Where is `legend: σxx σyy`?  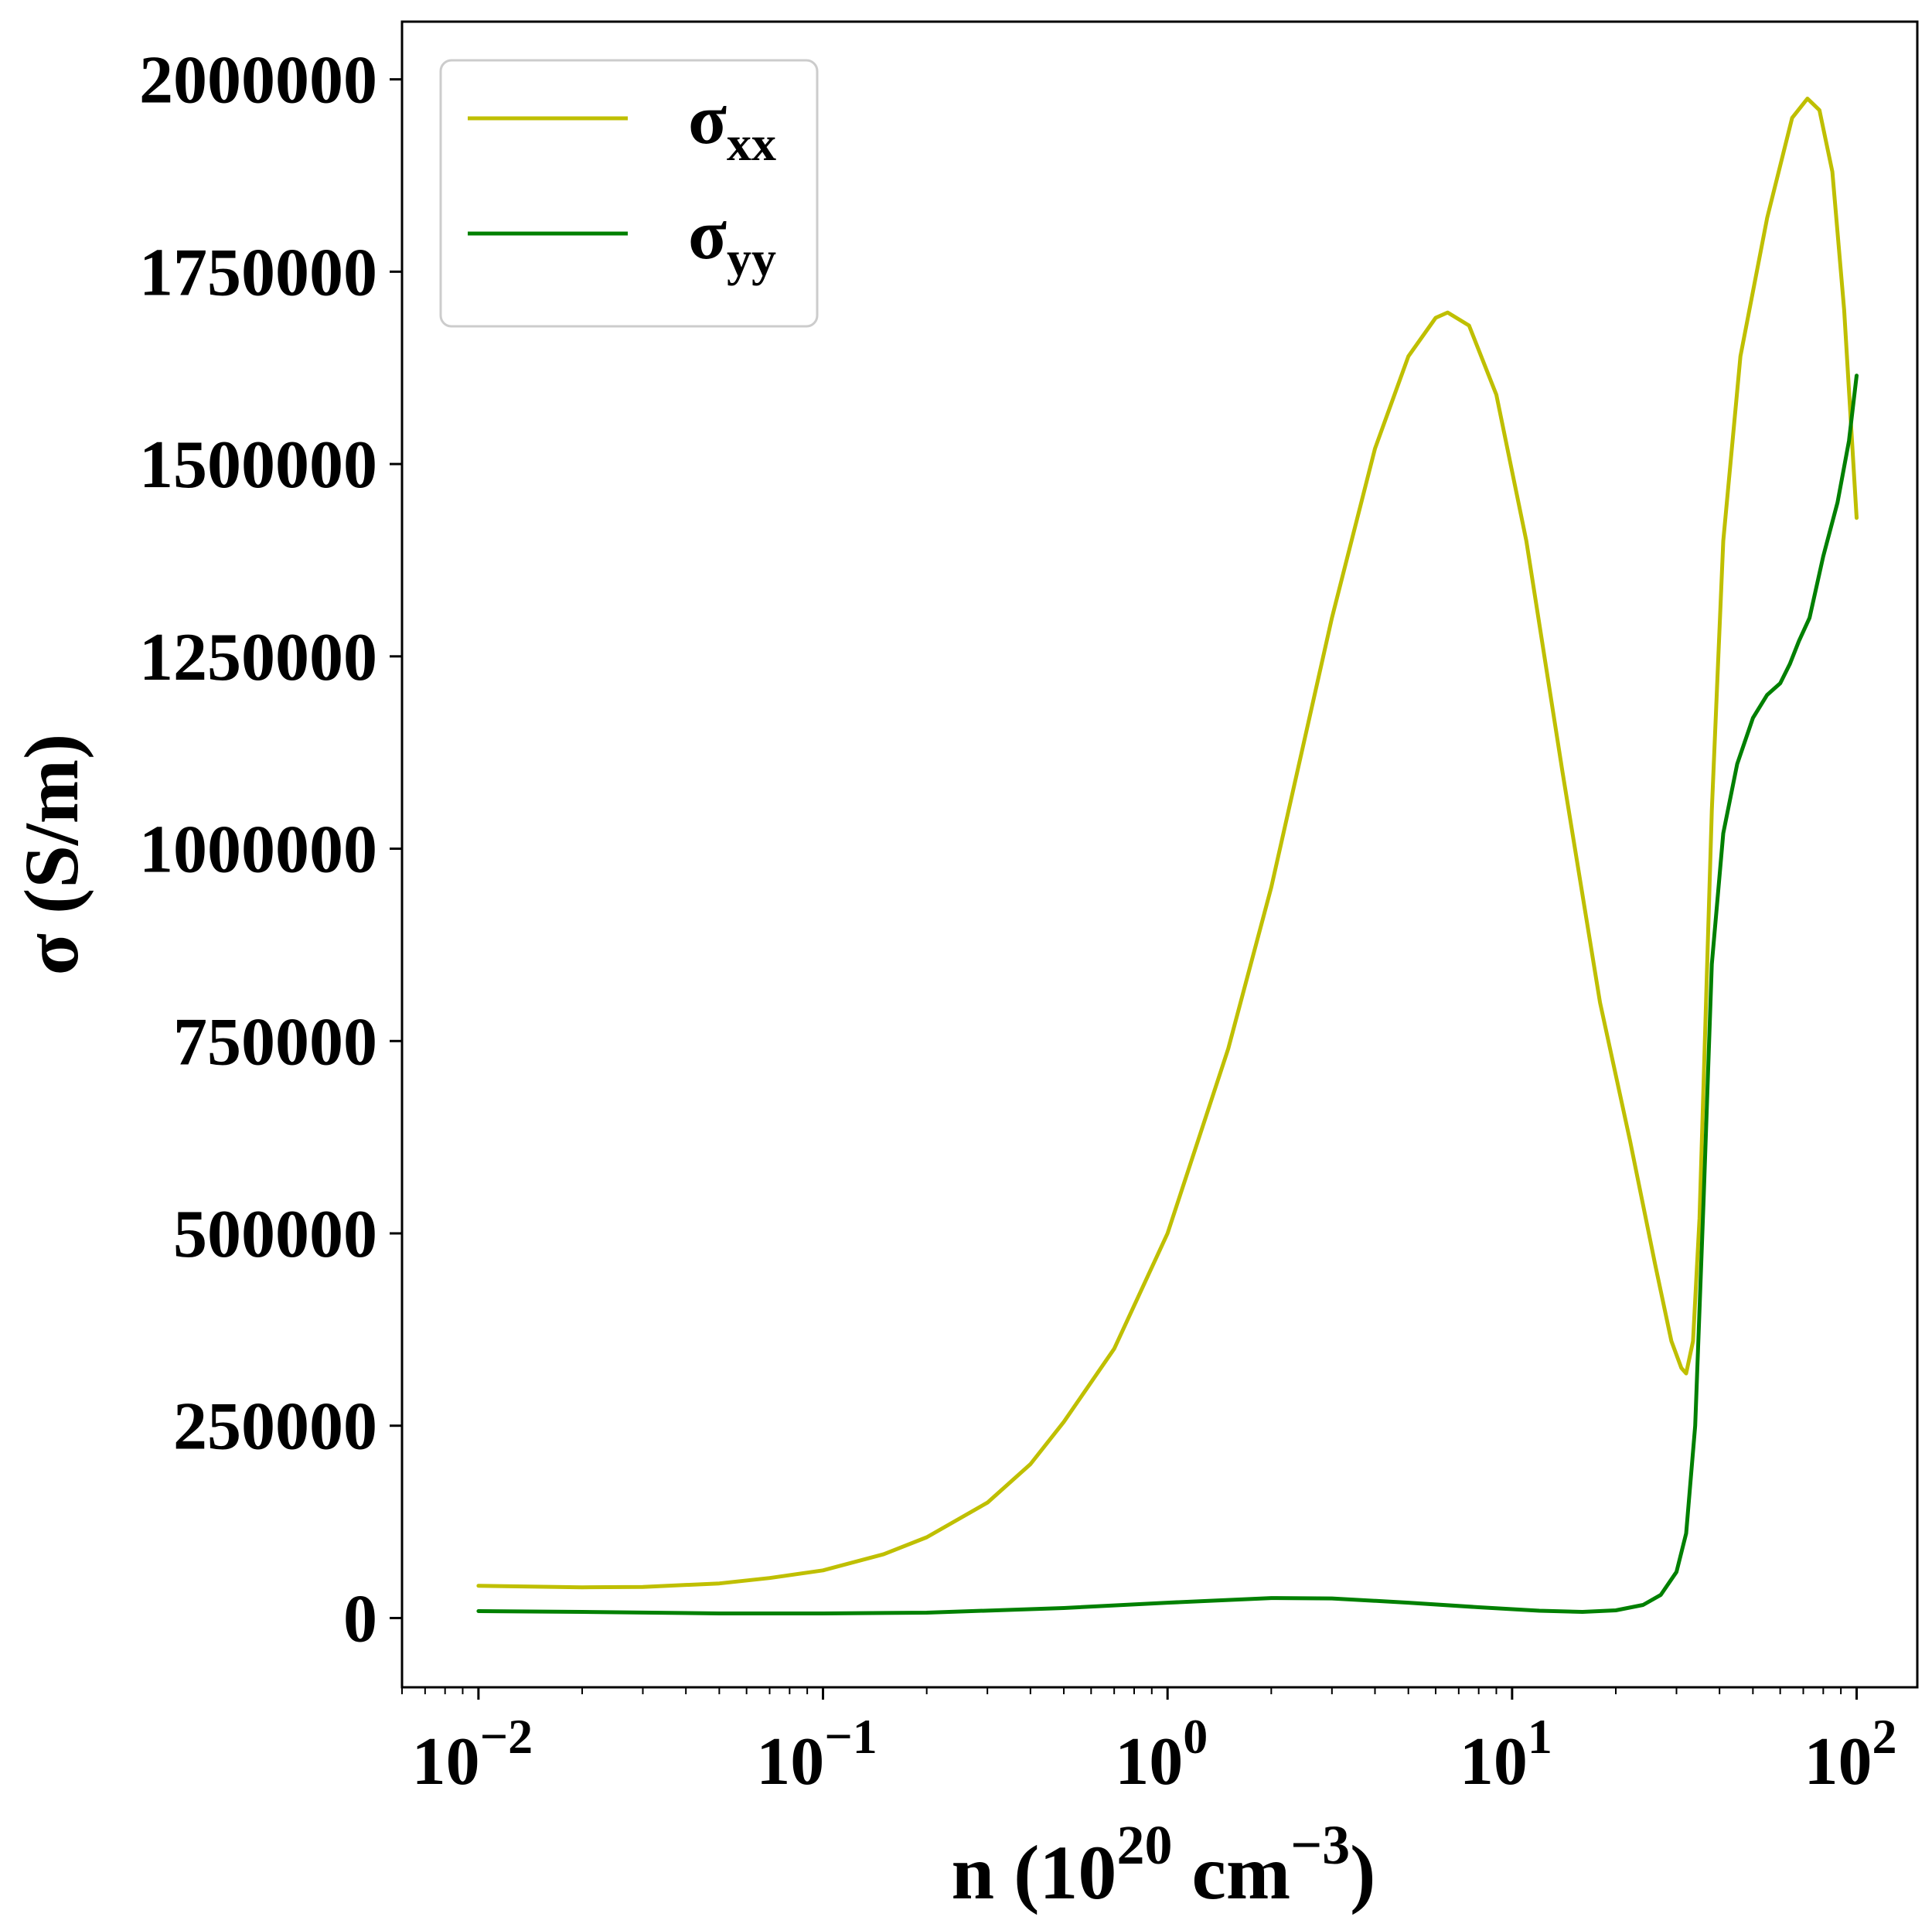
legend: σxx σyy is located at coordinates (629, 193).